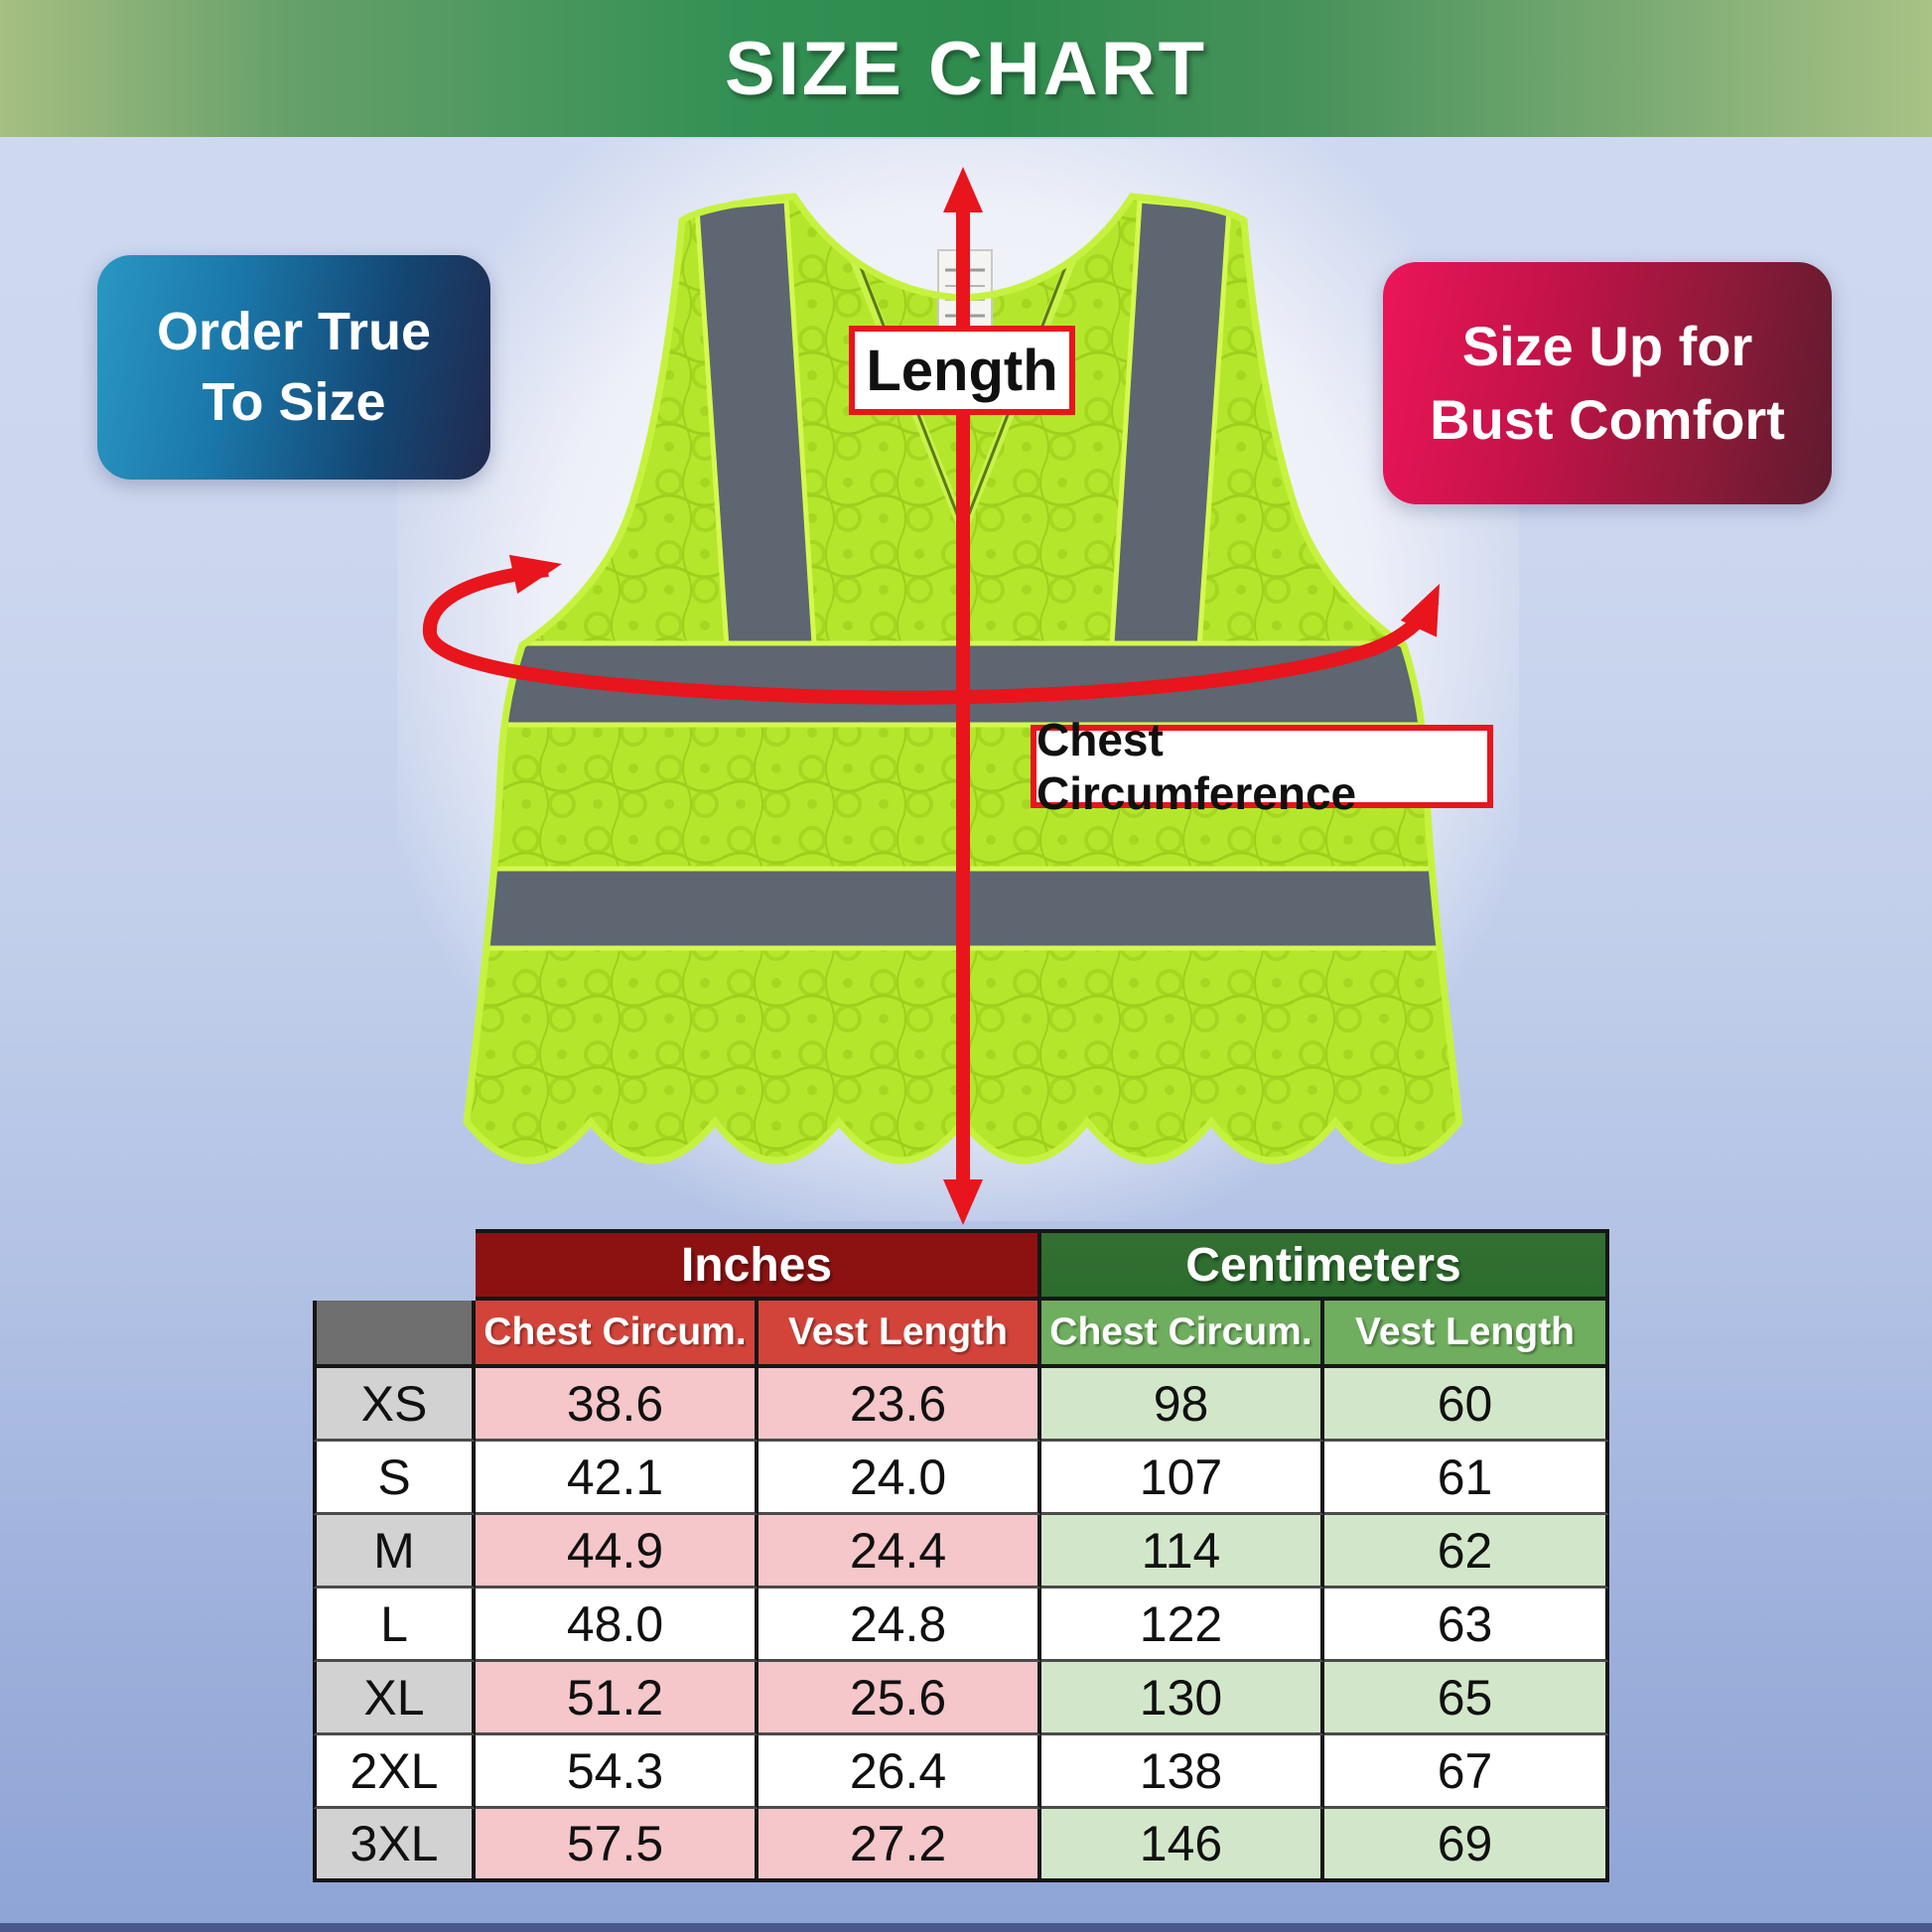 Image resolution: width=1932 pixels, height=1932 pixels. Describe the element at coordinates (1467, 1478) in the screenshot. I see `value-cell: 61` at that location.